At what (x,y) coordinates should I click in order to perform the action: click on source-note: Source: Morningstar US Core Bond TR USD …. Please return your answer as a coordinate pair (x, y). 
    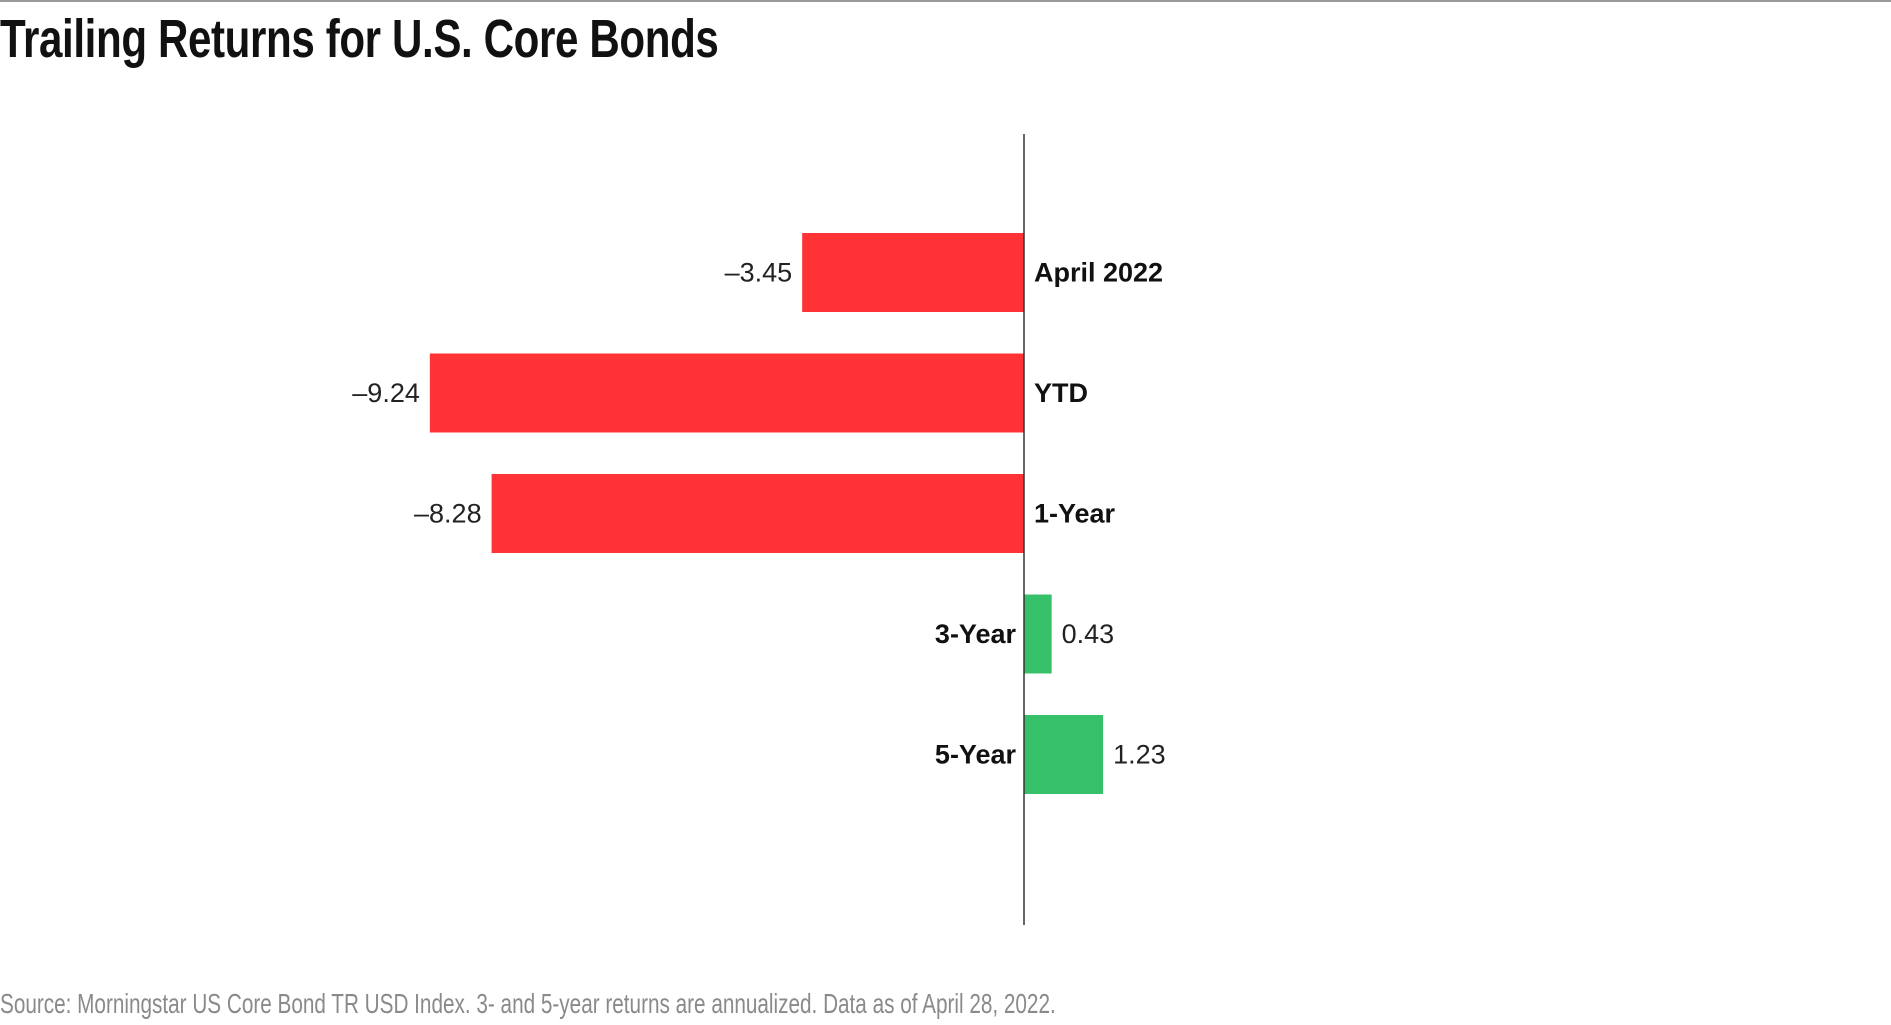
    Looking at the image, I should click on (528, 1003).